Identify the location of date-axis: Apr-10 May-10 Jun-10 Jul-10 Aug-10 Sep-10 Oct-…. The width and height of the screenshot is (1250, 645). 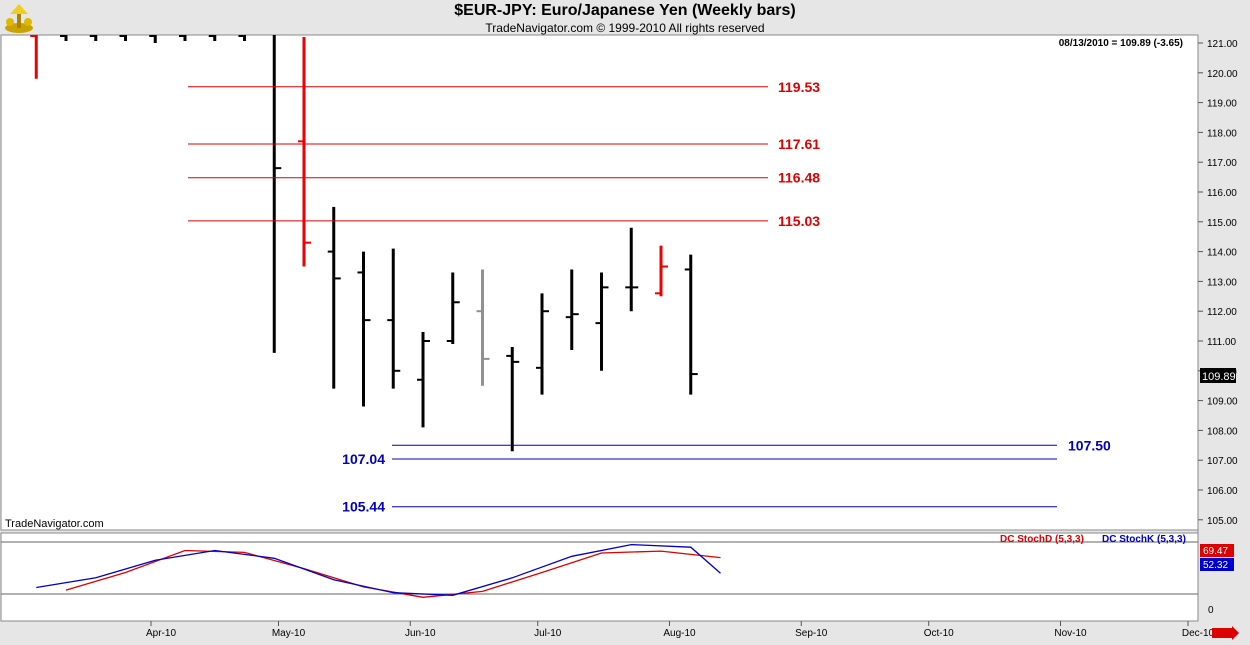
(680, 630).